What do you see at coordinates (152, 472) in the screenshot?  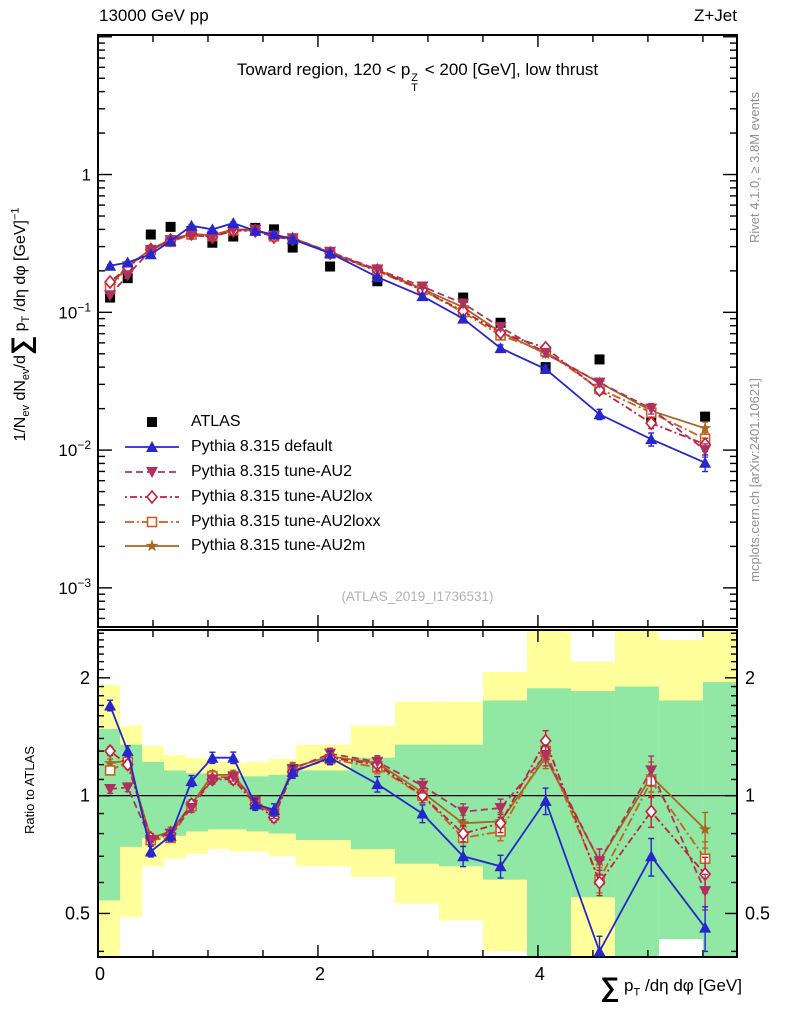 I see `legend-marker-tune-AU2` at bounding box center [152, 472].